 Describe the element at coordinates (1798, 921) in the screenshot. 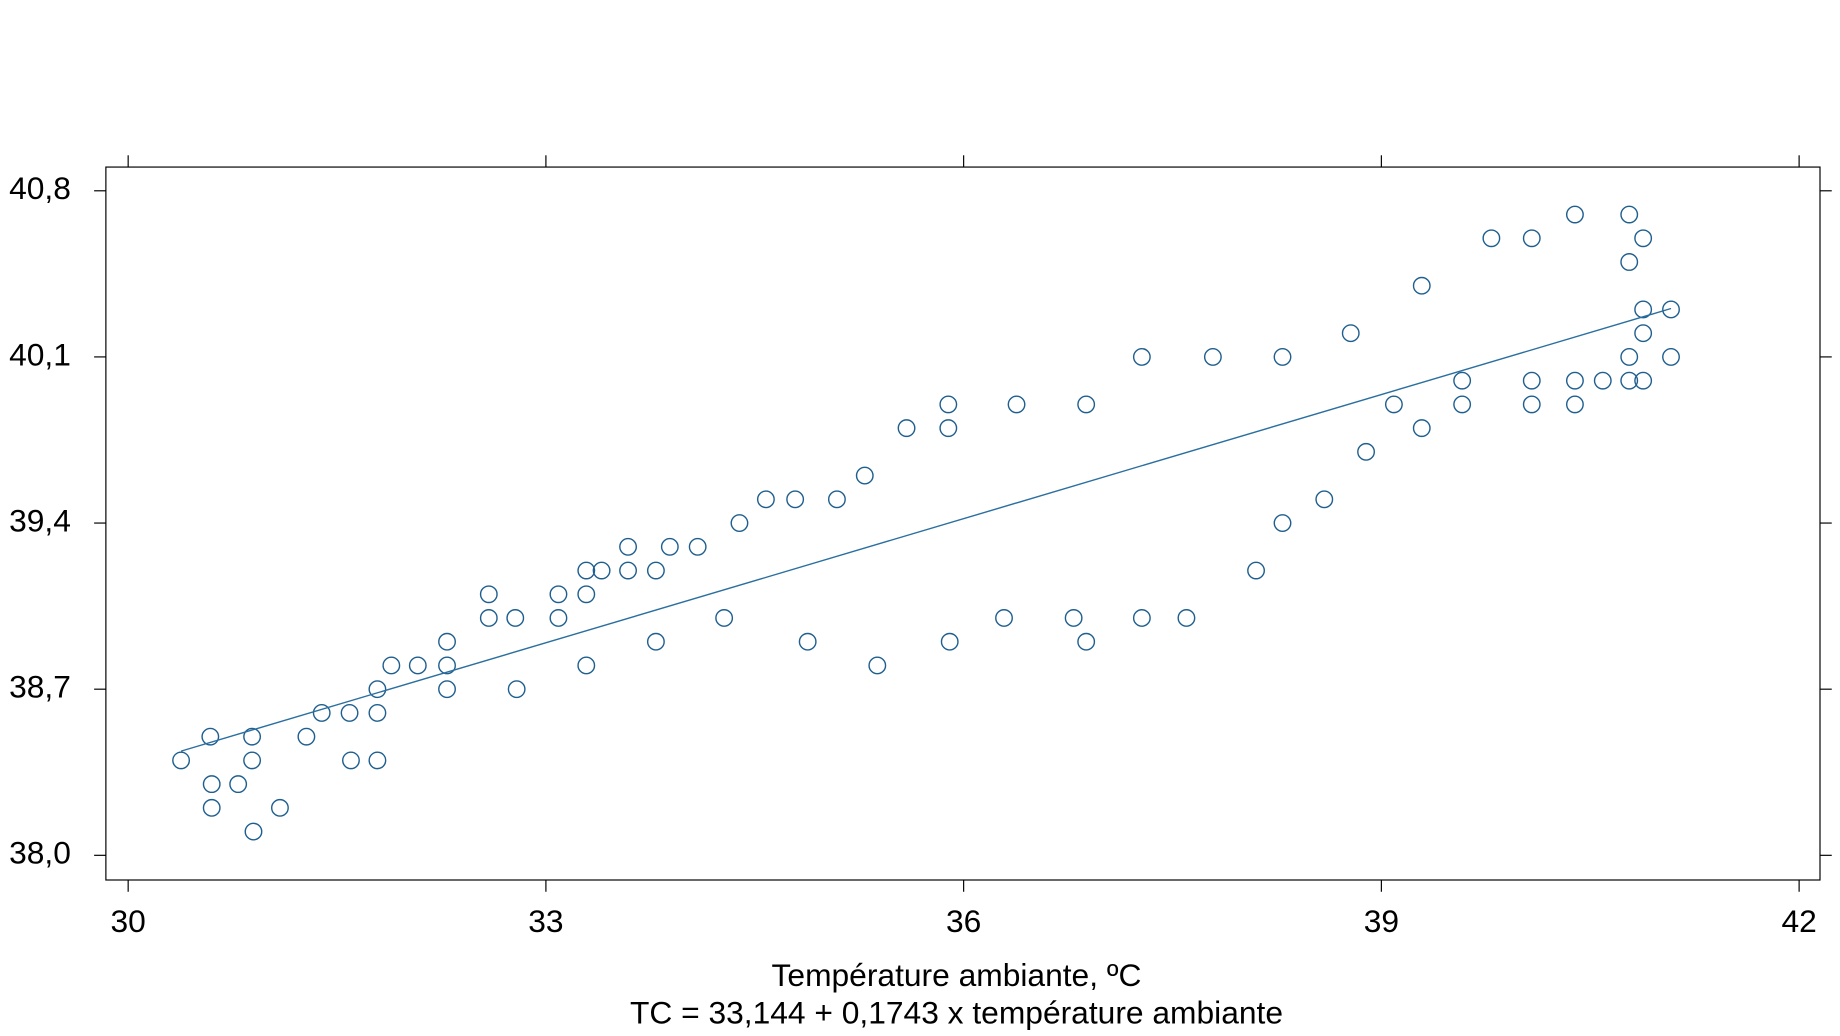

I see `x-tick-label: 42` at that location.